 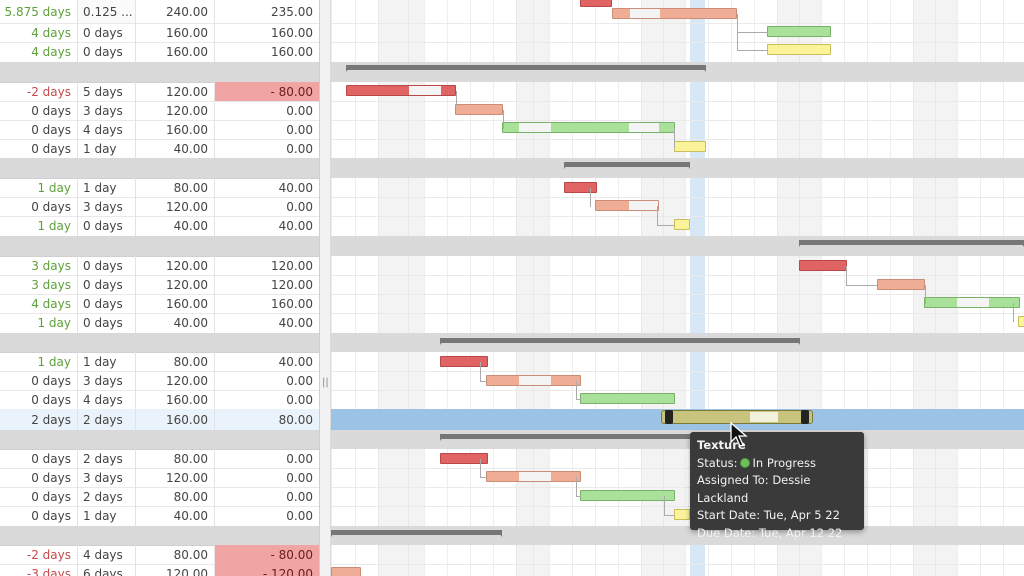 I want to click on slack-cell: 2 days, so click(x=39, y=419).